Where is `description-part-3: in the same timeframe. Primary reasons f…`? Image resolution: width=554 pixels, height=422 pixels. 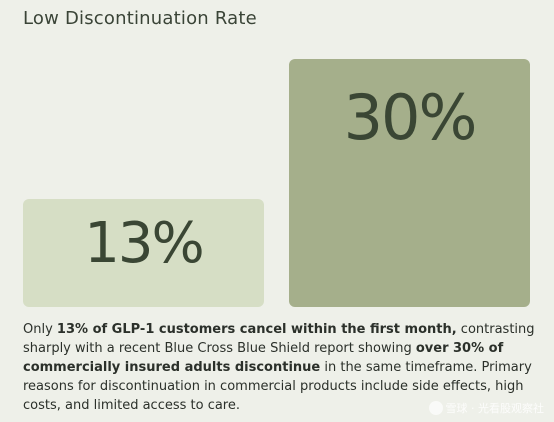
description-part-3: in the same timeframe. Primary reasons f… is located at coordinates (277, 386).